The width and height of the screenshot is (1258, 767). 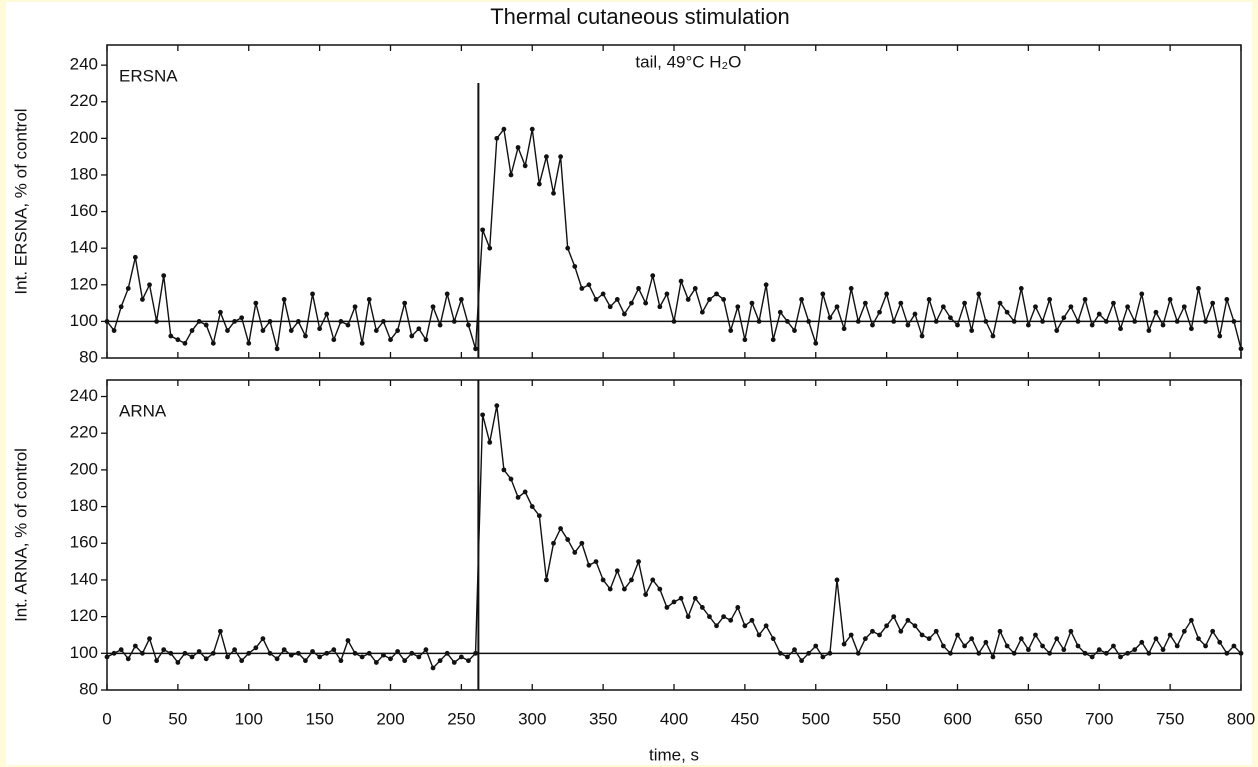 I want to click on y-tick-label: 140, so click(x=84, y=578).